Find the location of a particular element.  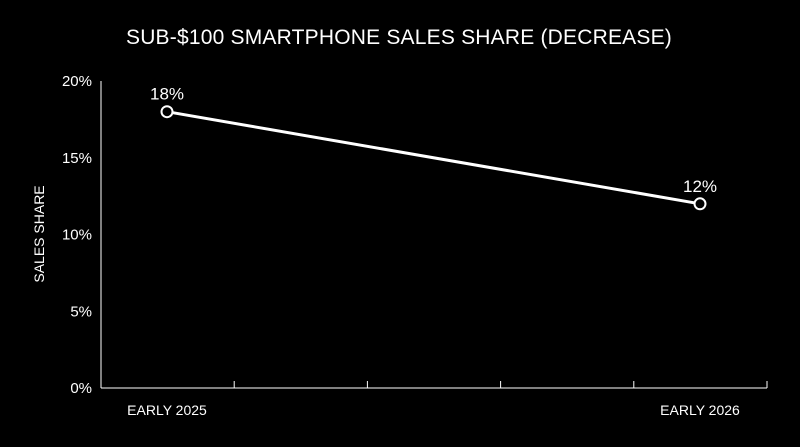

data-label: 18% is located at coordinates (167, 94).